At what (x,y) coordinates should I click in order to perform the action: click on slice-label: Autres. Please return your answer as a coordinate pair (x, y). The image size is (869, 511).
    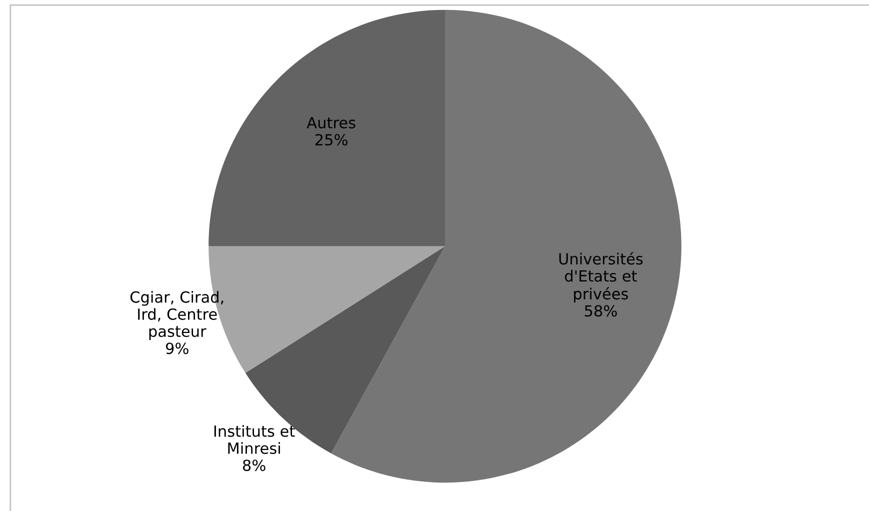
    Looking at the image, I should click on (331, 122).